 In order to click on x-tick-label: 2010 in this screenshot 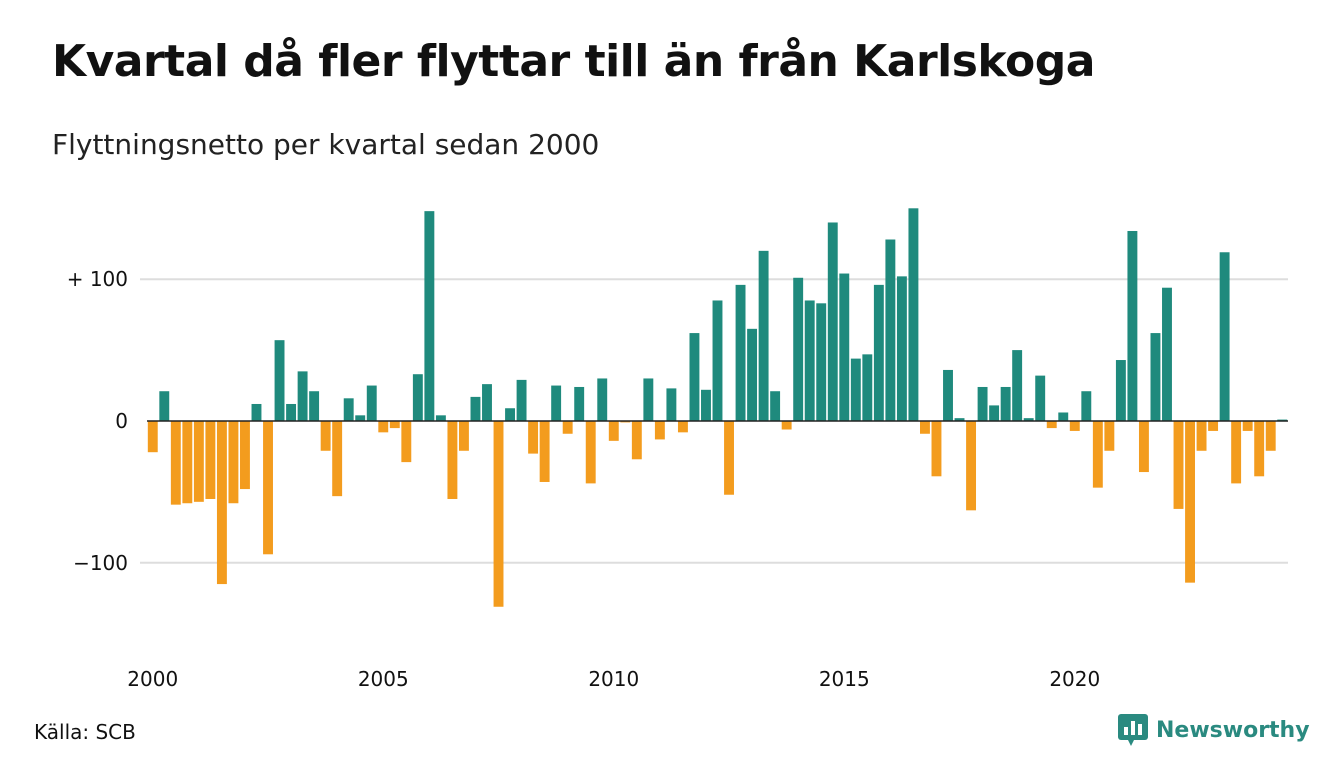, I will do `click(613, 679)`.